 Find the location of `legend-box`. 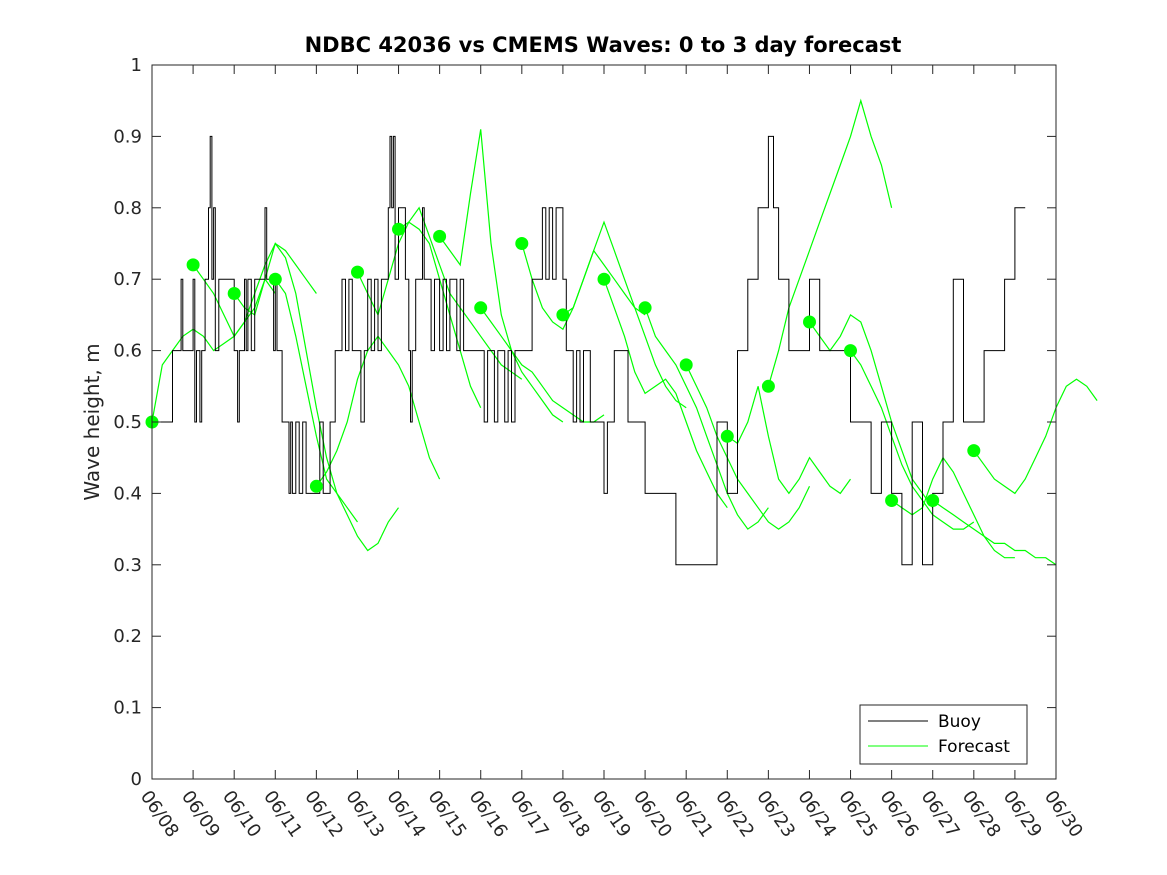

legend-box is located at coordinates (943, 734).